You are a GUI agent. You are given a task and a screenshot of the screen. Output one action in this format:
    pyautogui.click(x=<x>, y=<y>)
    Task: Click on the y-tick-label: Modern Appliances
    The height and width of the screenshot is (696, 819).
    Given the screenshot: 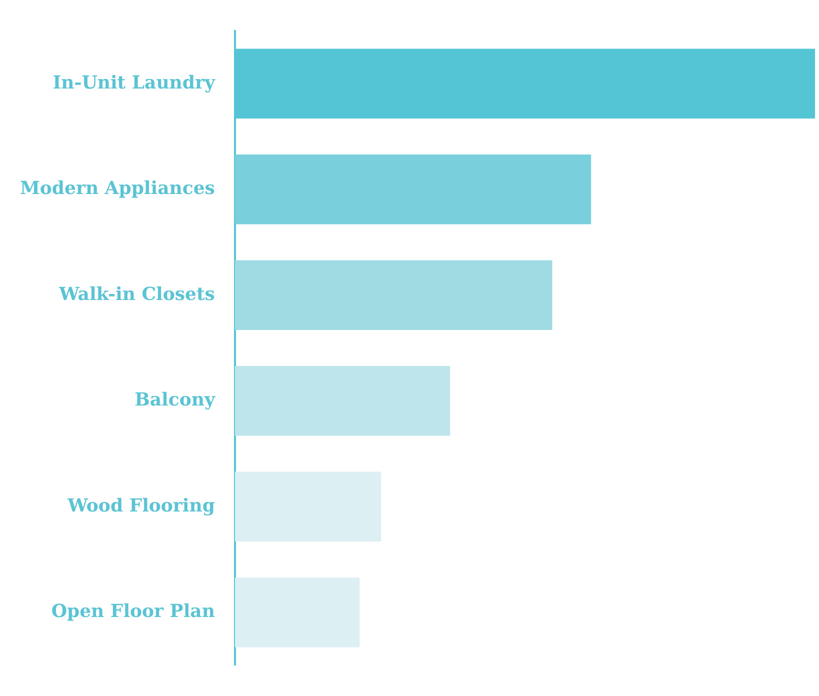 What is the action you would take?
    pyautogui.click(x=117, y=189)
    